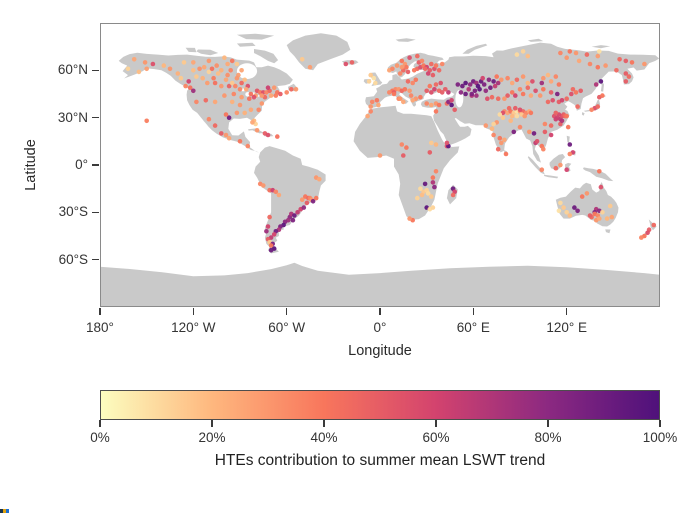  Describe the element at coordinates (72, 117) in the screenshot. I see `y-tick-label: 30°N` at that location.